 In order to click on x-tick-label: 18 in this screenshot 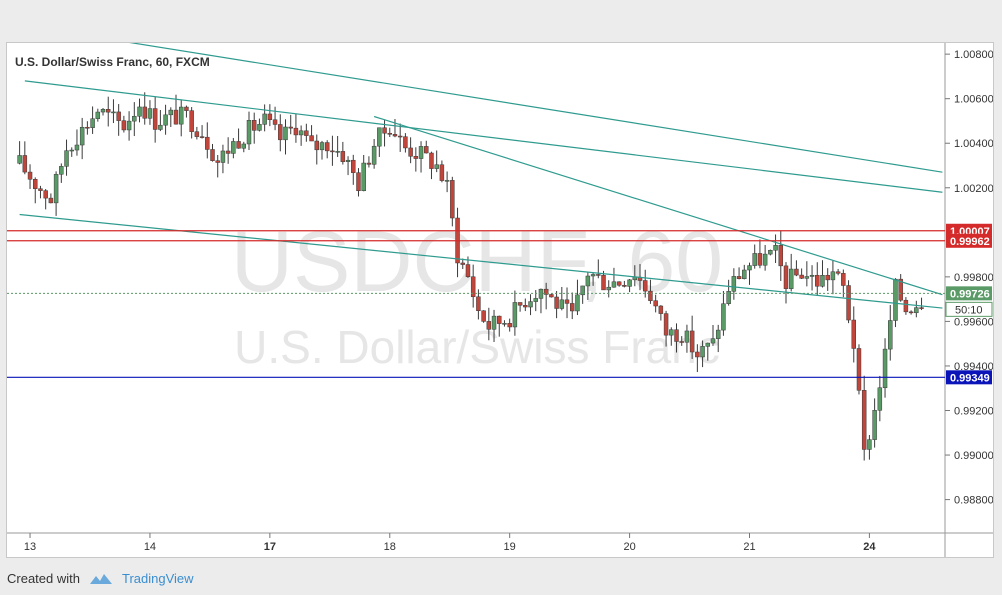, I will do `click(390, 547)`.